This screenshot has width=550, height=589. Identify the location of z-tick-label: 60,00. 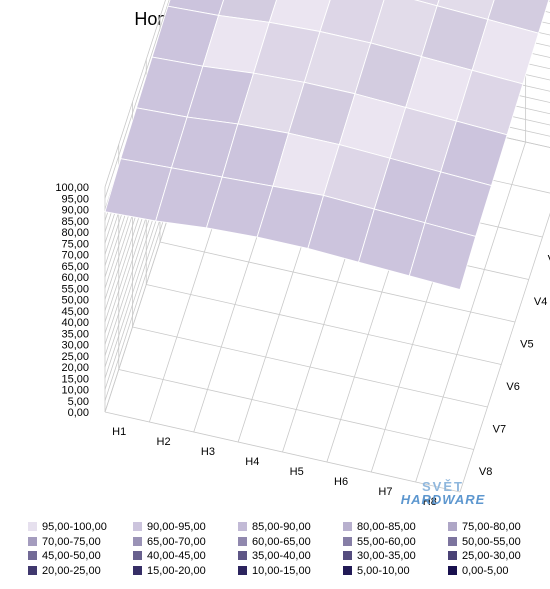
(75, 278).